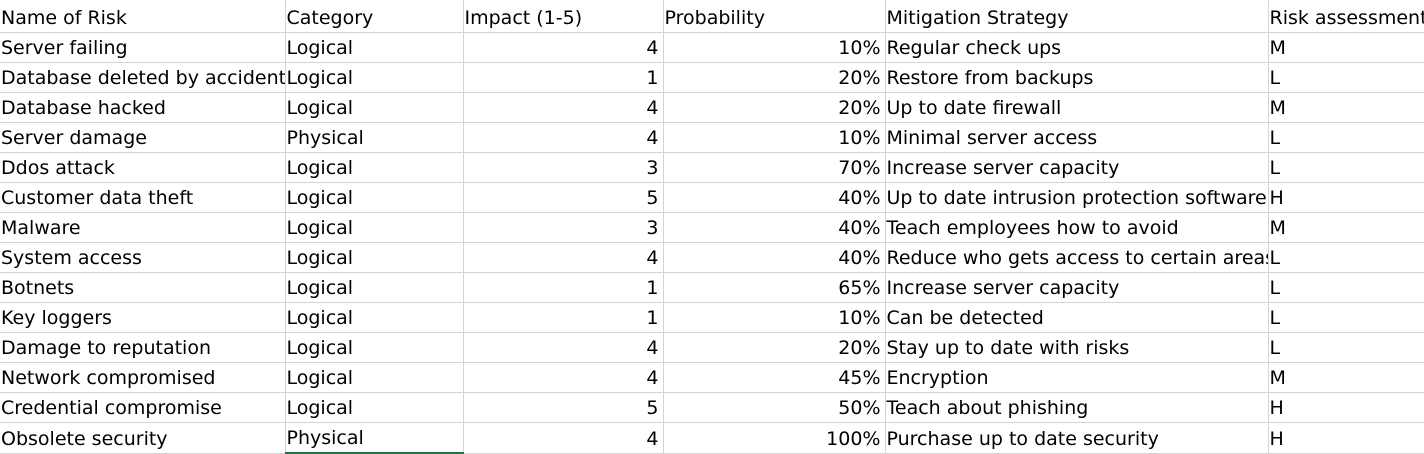 The width and height of the screenshot is (1424, 454). What do you see at coordinates (1077, 317) in the screenshot?
I see `mitigation-cell: Can be detected` at bounding box center [1077, 317].